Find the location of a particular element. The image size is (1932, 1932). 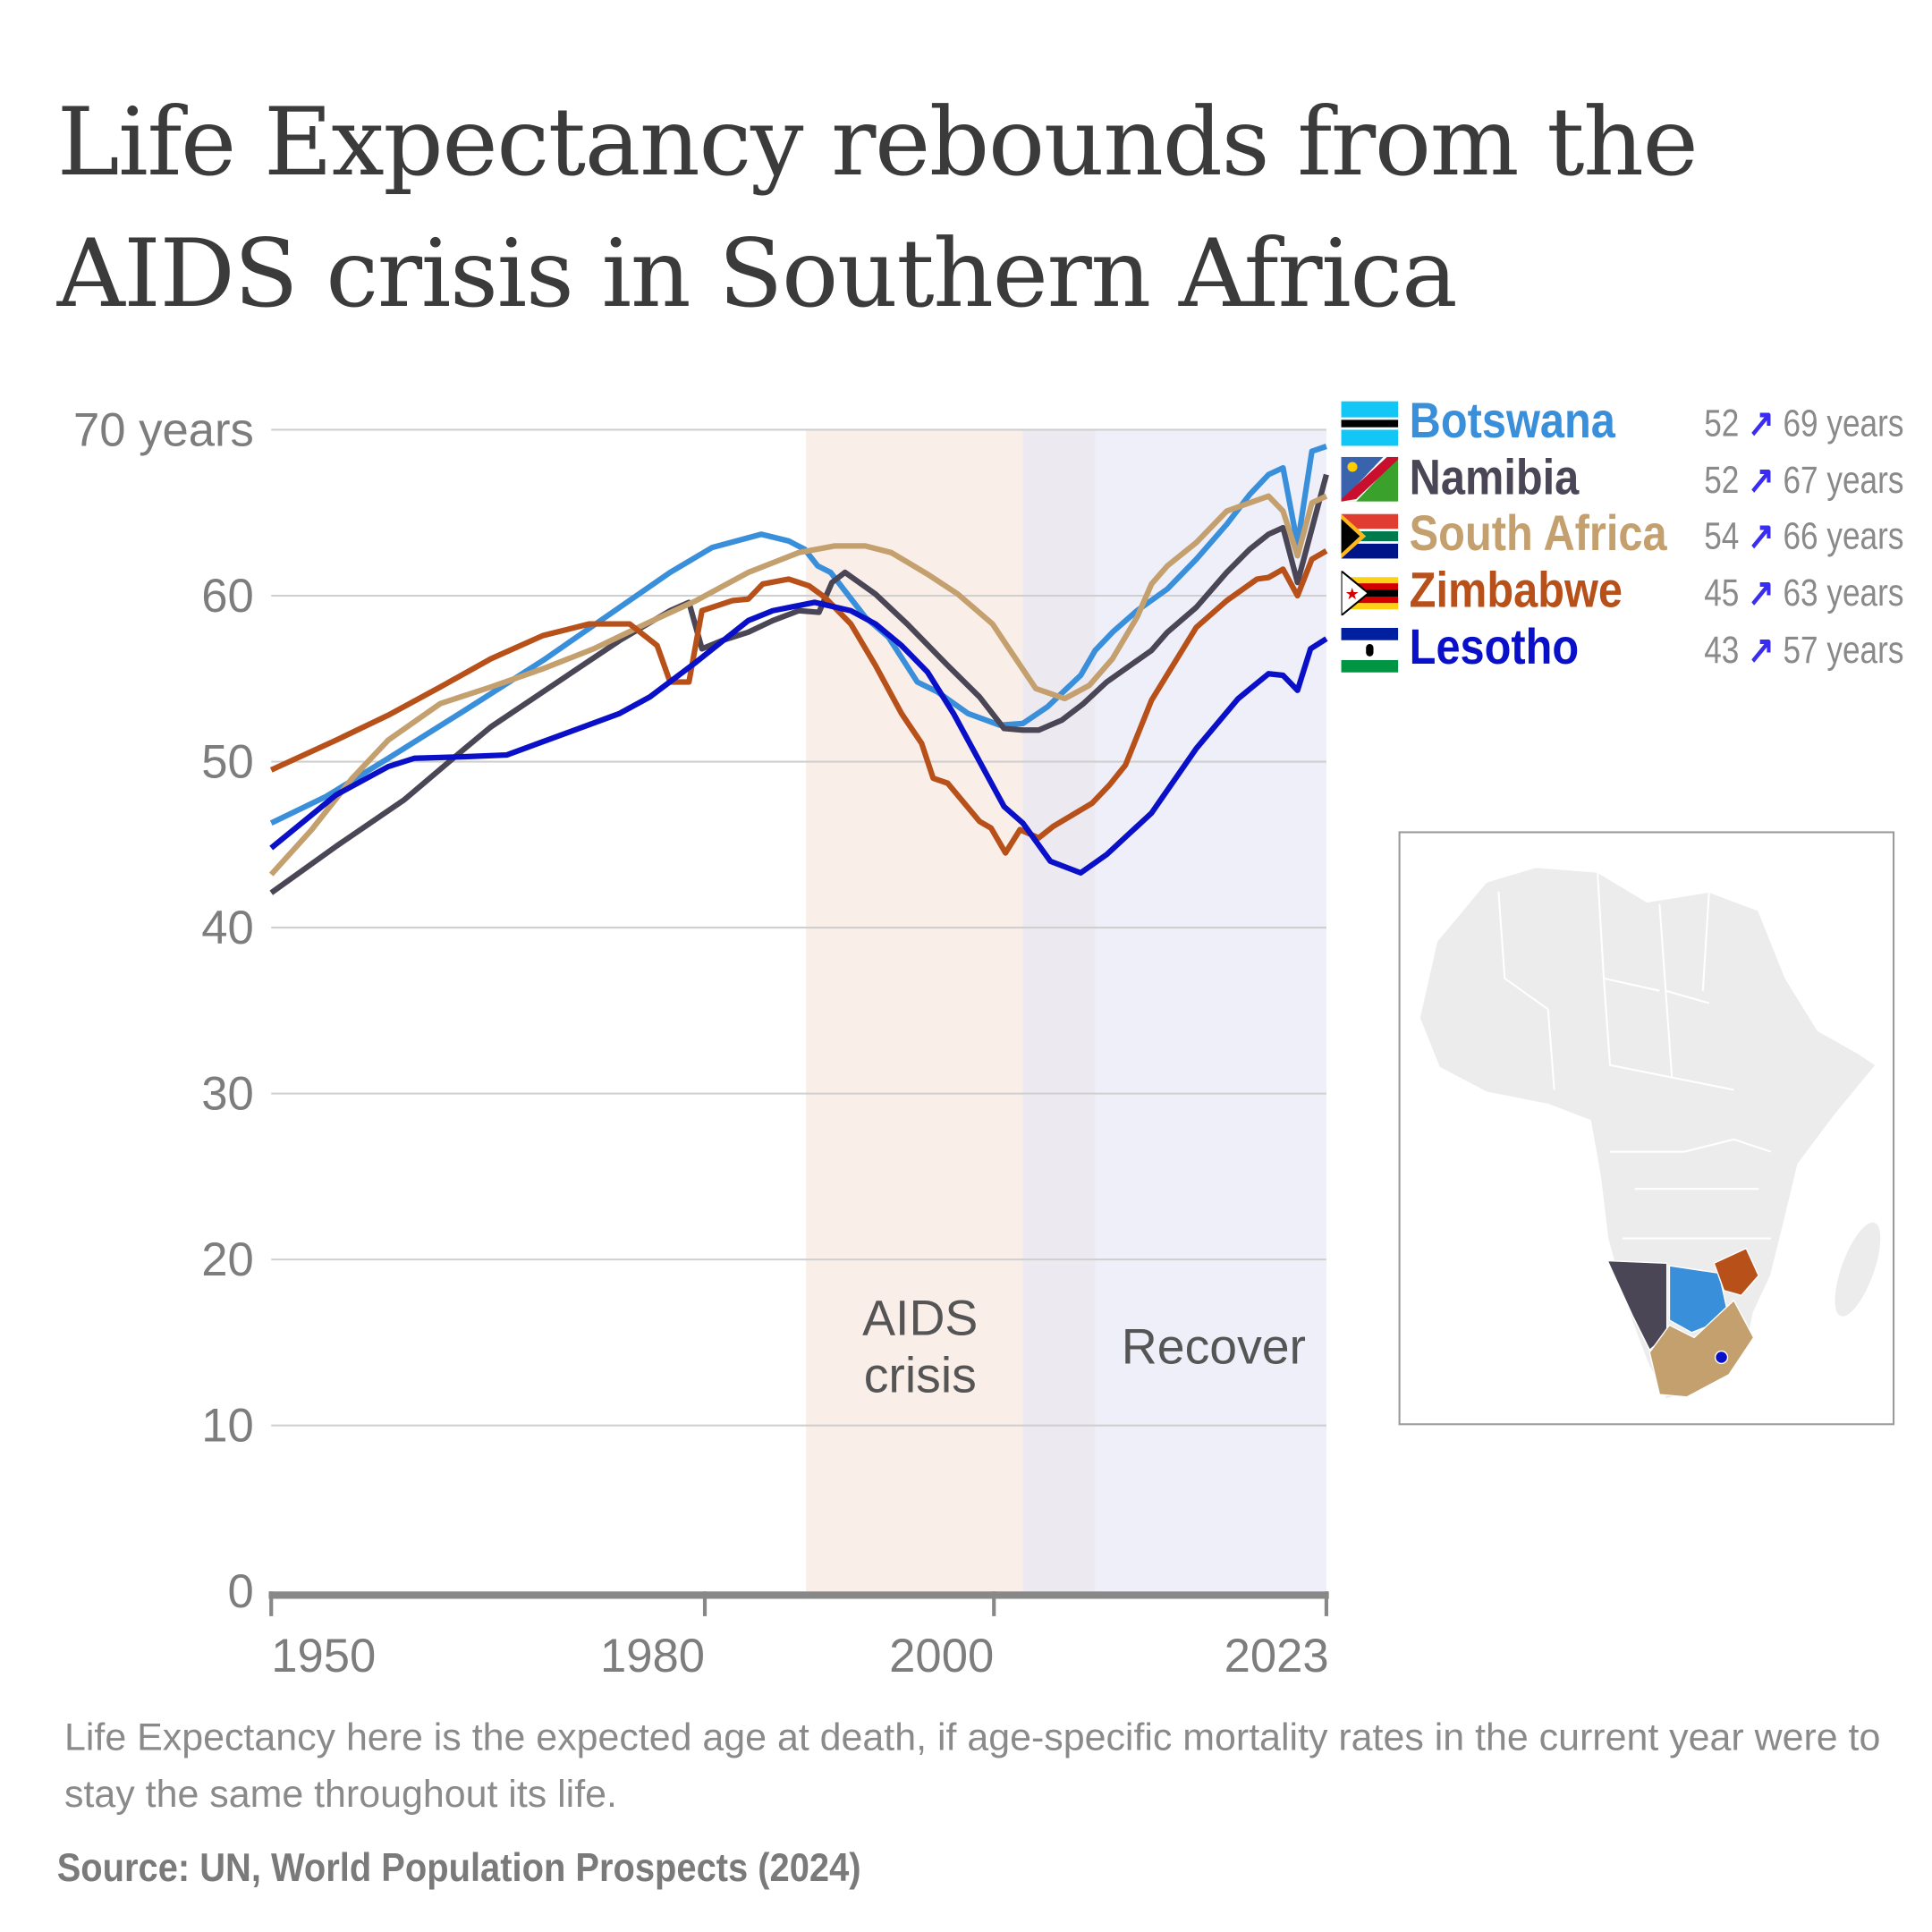

to-value: 69 years is located at coordinates (1843, 423).